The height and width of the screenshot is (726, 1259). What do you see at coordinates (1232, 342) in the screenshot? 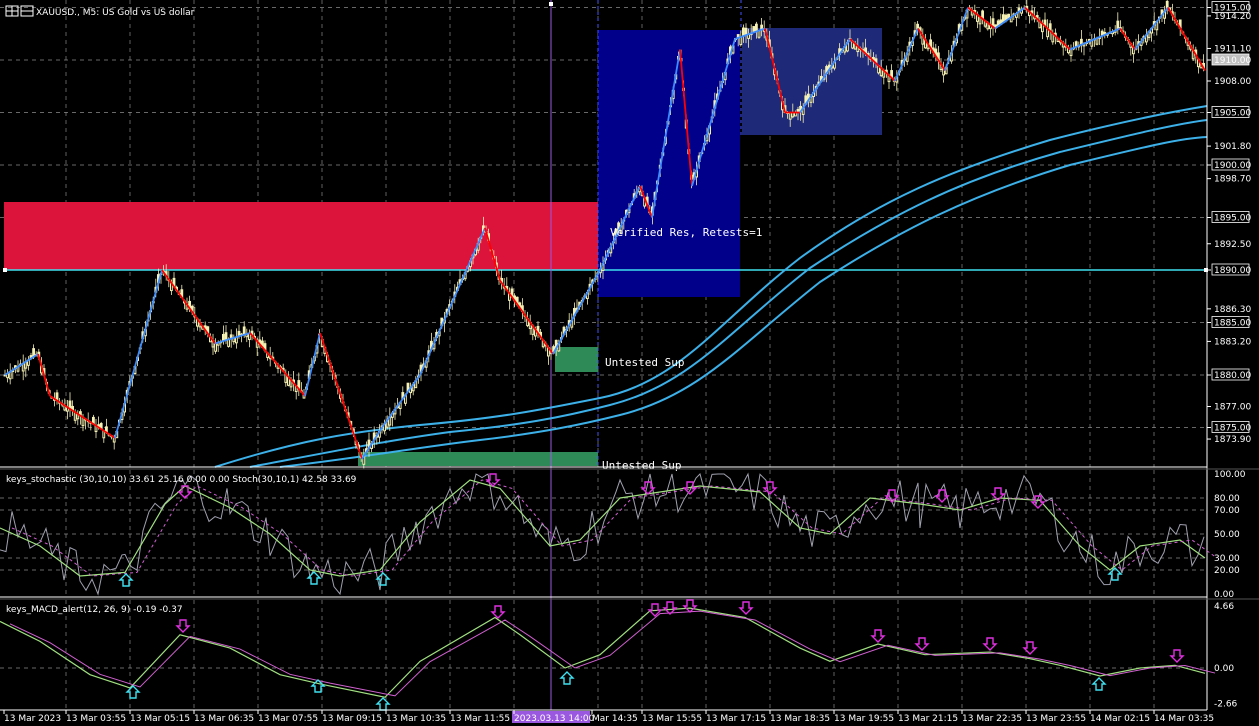
I see `price-label: 1883.20` at bounding box center [1232, 342].